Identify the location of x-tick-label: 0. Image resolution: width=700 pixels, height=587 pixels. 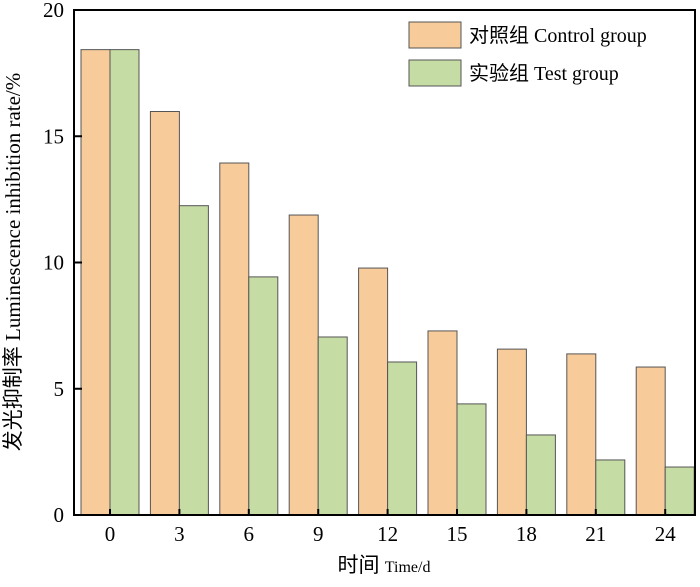
(110, 534).